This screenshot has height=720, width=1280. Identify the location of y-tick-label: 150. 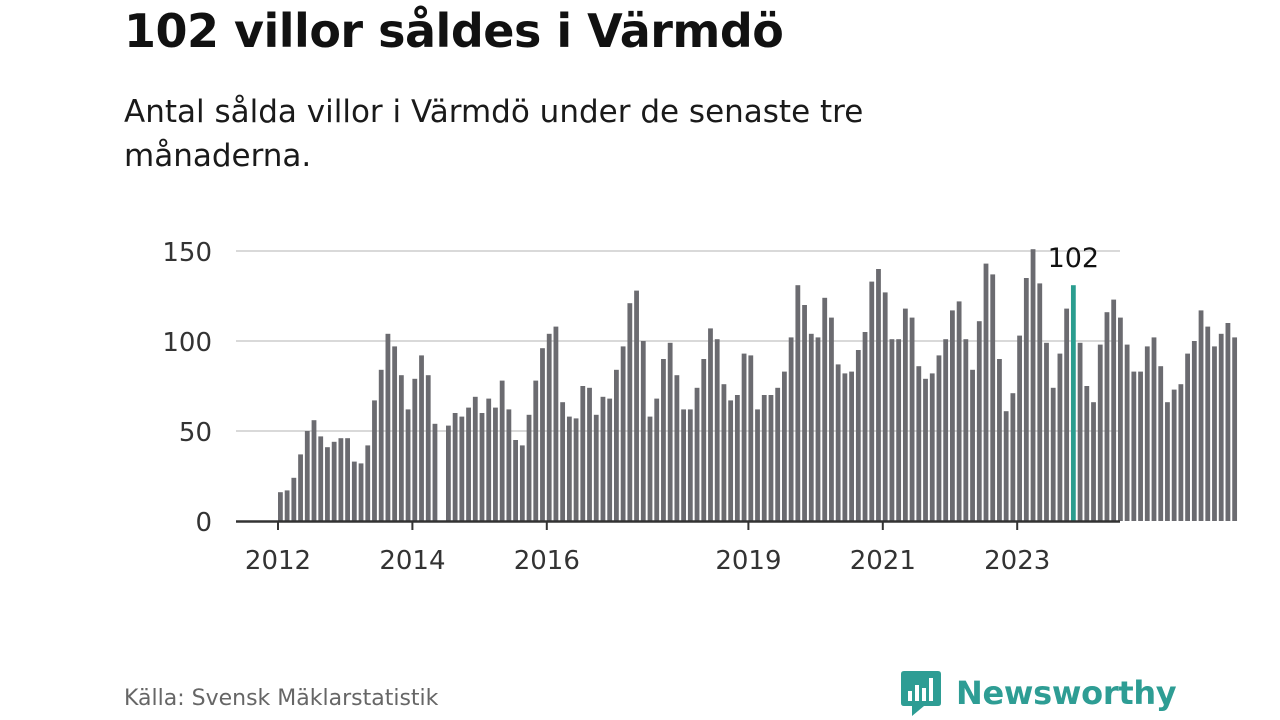
(187, 253).